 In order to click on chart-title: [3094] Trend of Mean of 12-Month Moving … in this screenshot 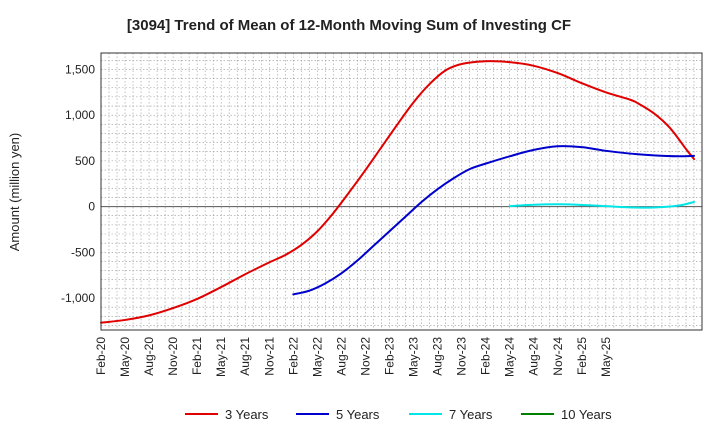, I will do `click(349, 25)`.